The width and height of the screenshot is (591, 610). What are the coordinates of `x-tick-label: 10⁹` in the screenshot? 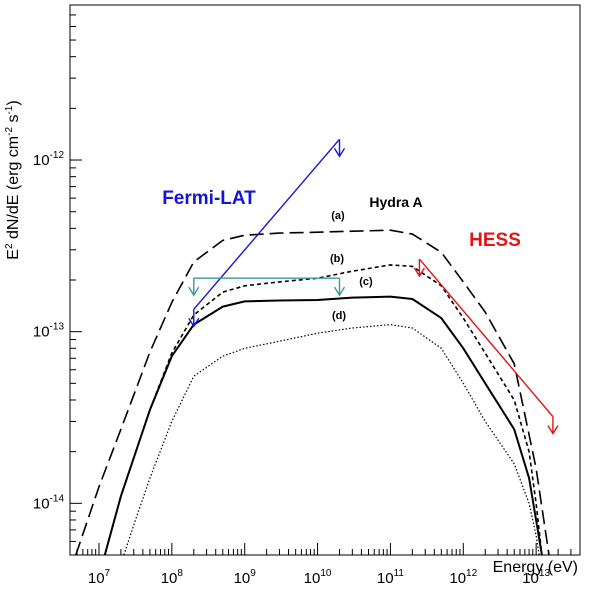 It's located at (245, 577).